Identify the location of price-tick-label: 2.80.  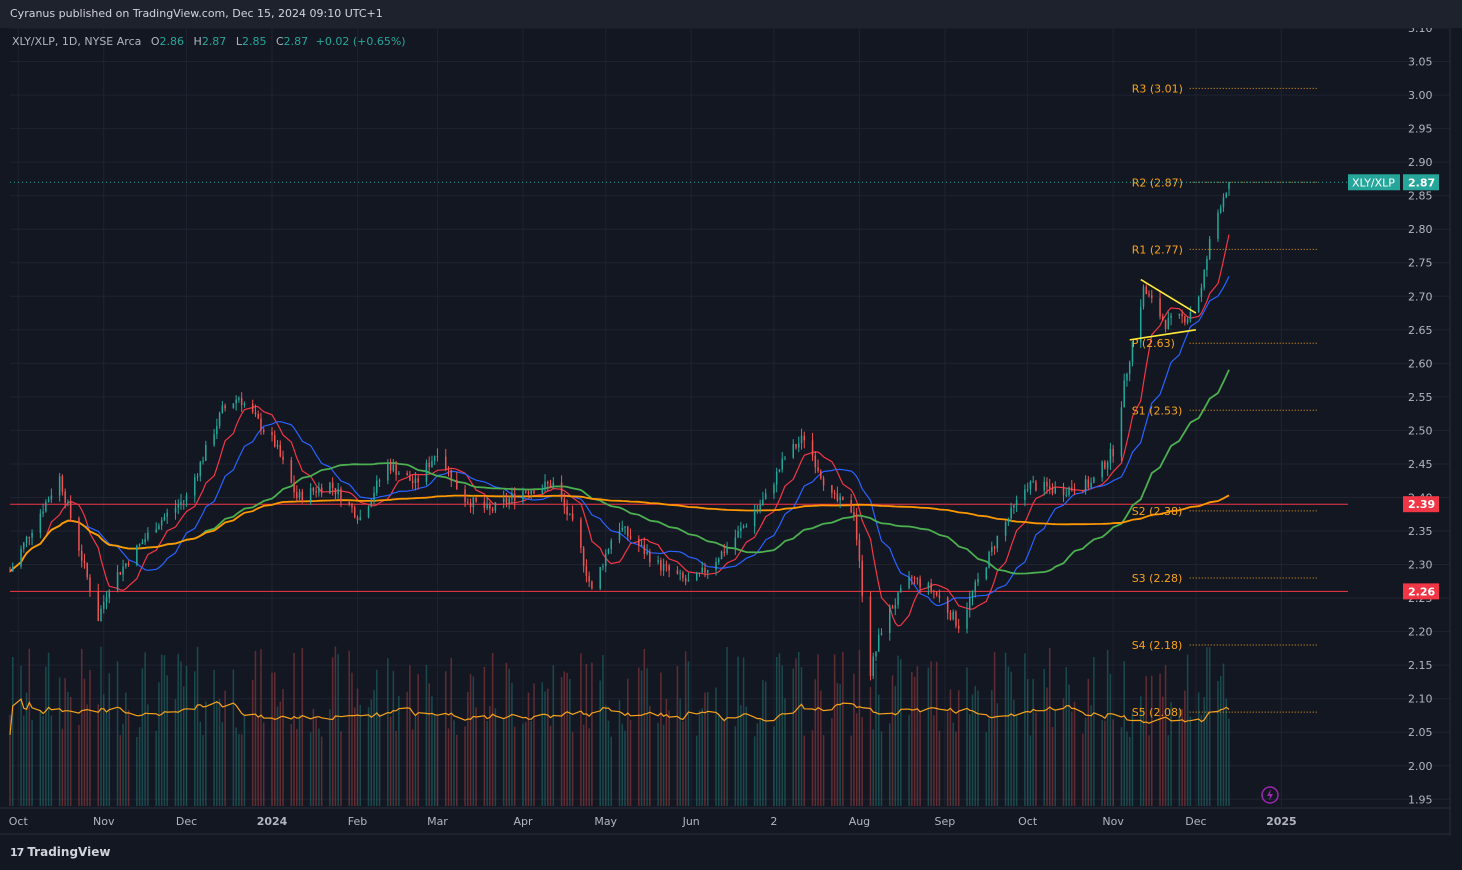
(1420, 229).